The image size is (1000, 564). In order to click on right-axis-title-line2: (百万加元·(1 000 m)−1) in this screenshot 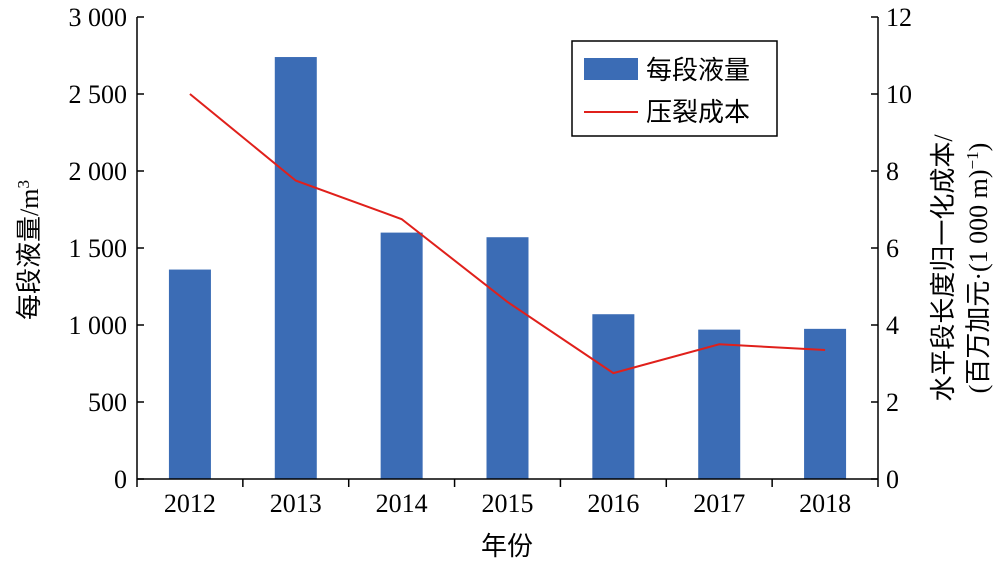, I will do `click(978, 268)`.